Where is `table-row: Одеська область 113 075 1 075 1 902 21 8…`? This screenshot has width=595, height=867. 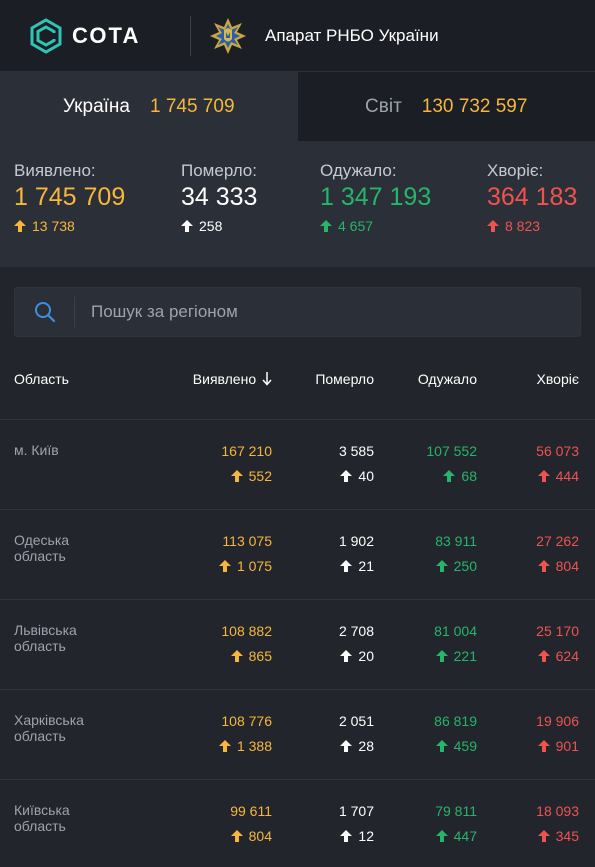 table-row: Одеська область 113 075 1 075 1 902 21 8… is located at coordinates (297, 555).